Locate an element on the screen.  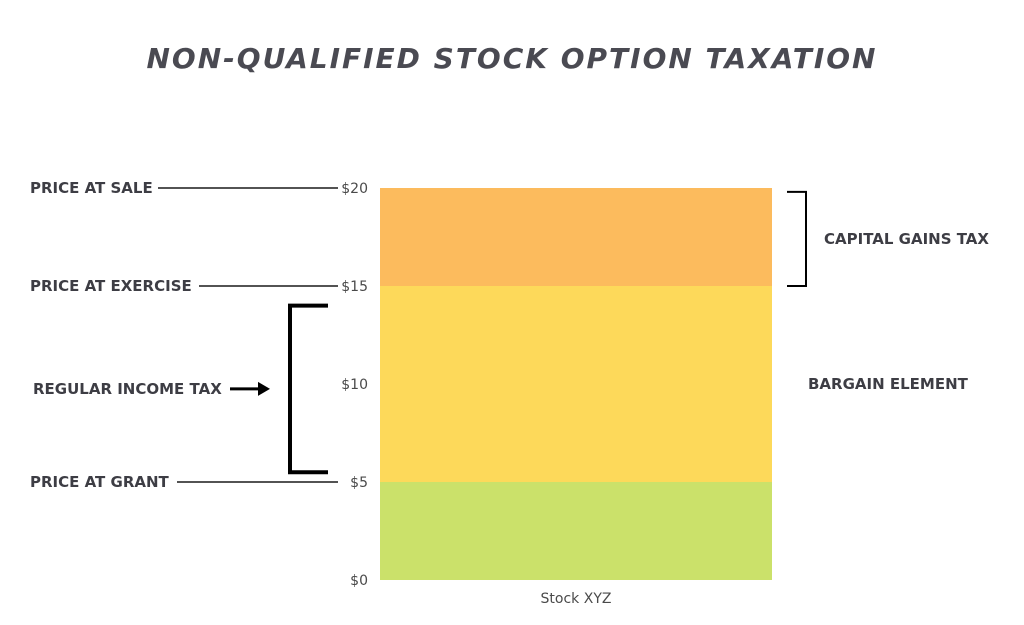
y-axis-ticks: $0 $5 $10 $15 $20 is located at coordinates (354, 385).